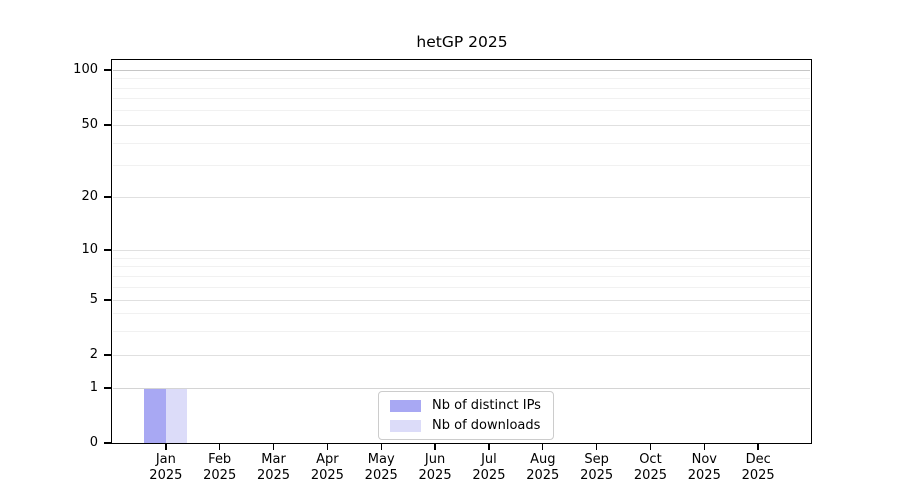 The image size is (900, 500). Describe the element at coordinates (486, 425) in the screenshot. I see `legend-label: Nb of downloads` at that location.